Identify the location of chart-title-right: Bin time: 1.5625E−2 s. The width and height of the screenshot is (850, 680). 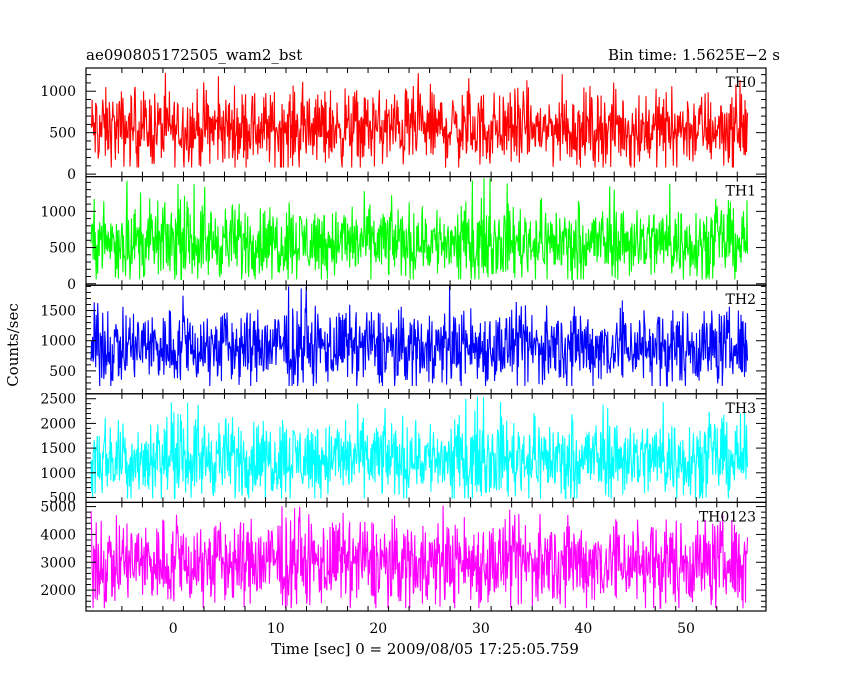
(694, 55).